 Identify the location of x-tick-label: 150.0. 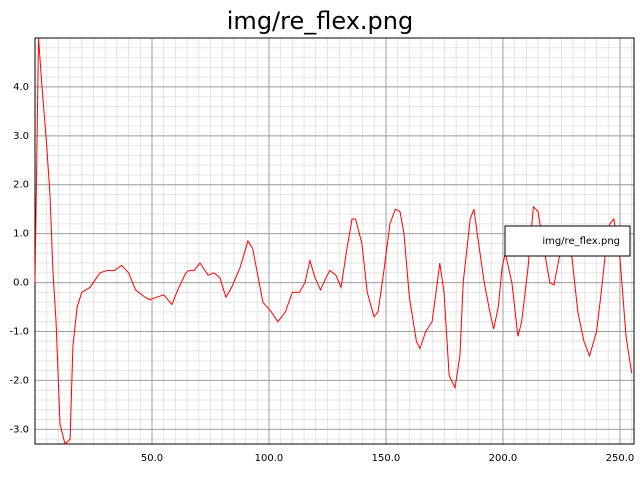
(386, 458).